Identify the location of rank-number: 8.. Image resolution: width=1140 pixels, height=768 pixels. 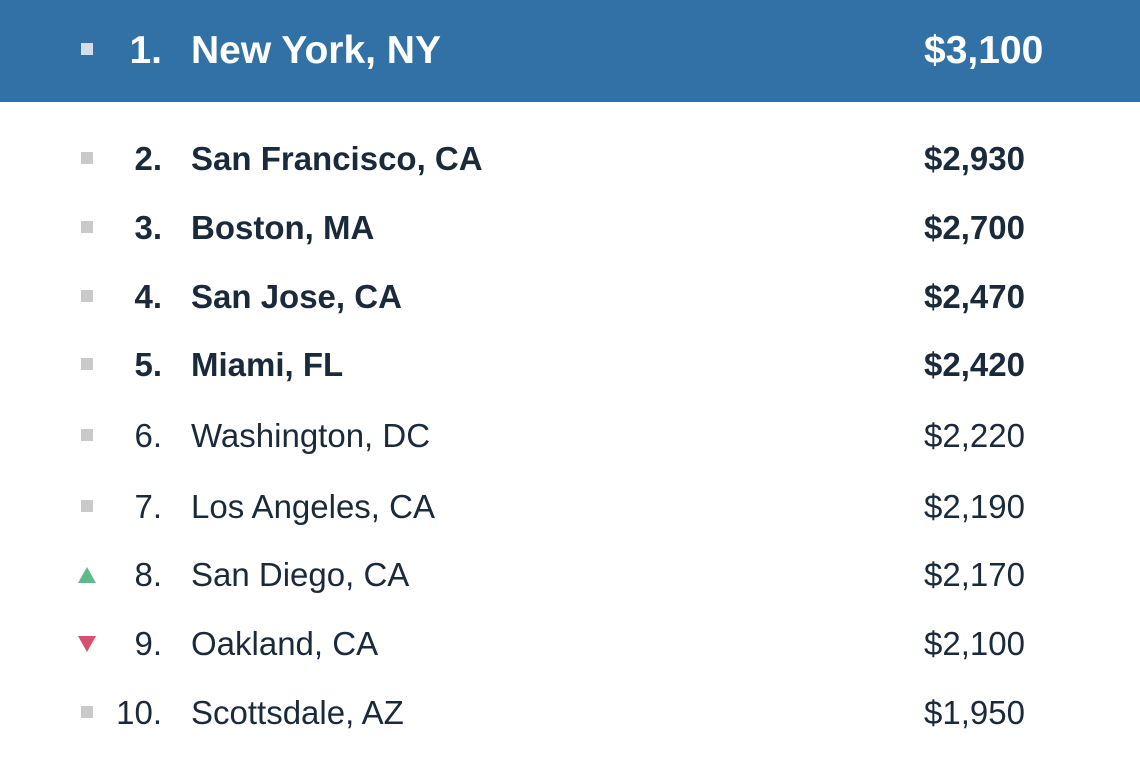
(148, 574).